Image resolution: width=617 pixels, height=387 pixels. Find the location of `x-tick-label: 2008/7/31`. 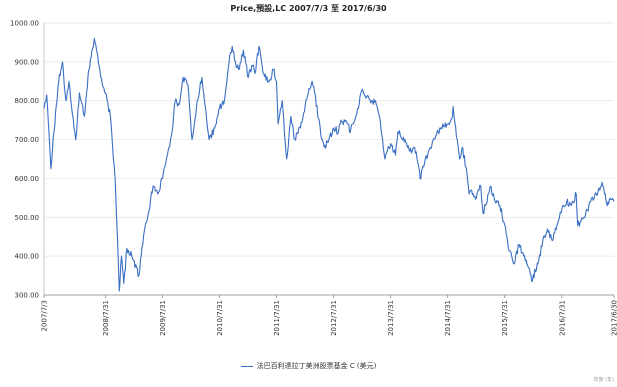

x-tick-label: 2008/7/31 is located at coordinates (106, 318).